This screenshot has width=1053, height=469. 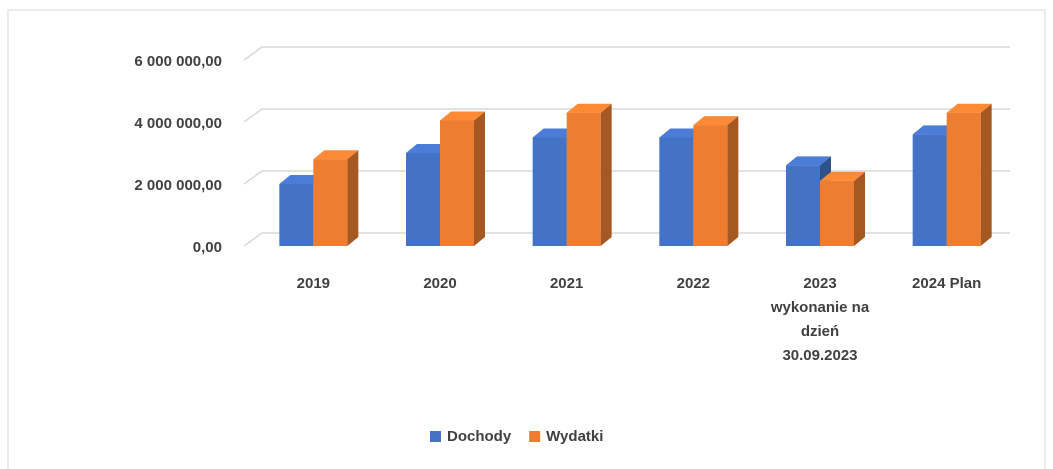 What do you see at coordinates (693, 283) in the screenshot?
I see `x-tick-label: 2022` at bounding box center [693, 283].